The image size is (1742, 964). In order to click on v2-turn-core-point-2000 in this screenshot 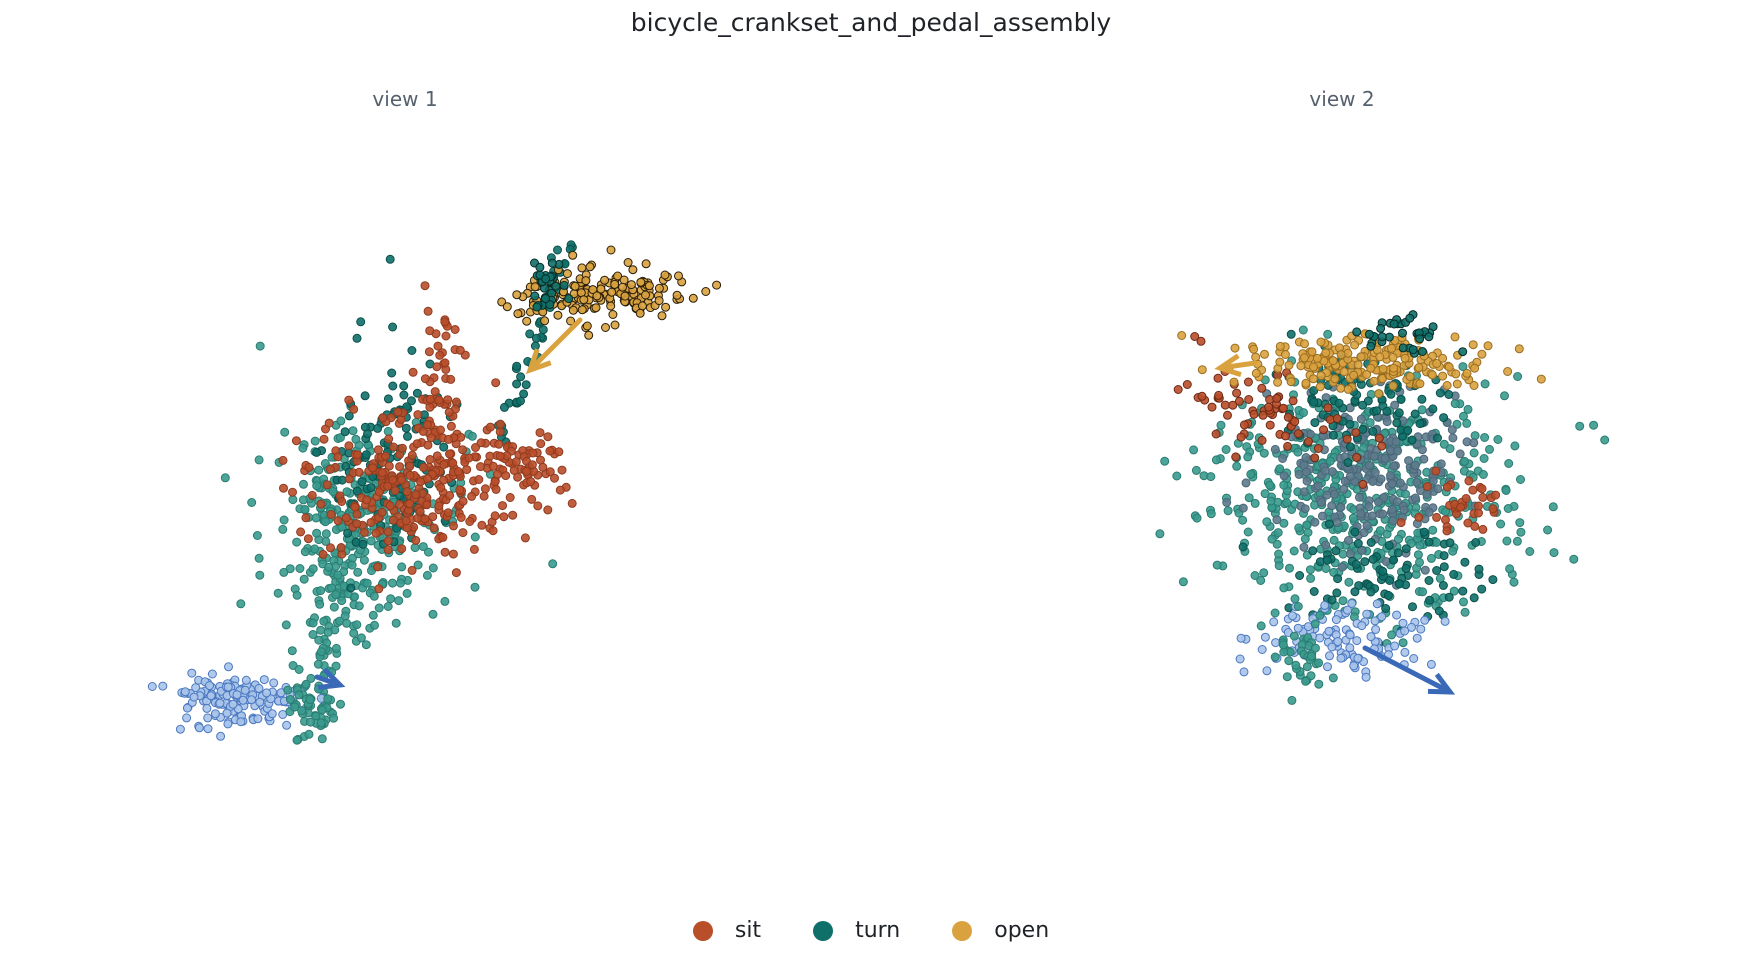, I will do `click(1409, 461)`.